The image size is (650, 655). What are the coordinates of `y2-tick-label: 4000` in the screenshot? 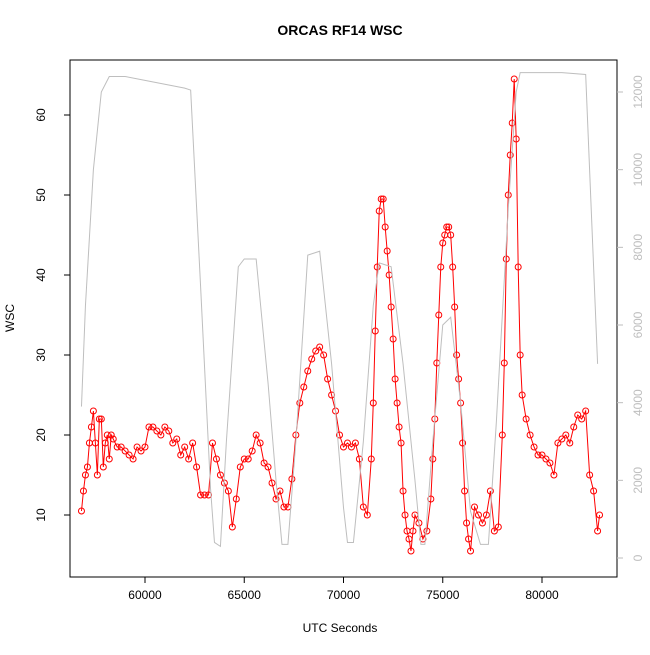 It's located at (638, 402).